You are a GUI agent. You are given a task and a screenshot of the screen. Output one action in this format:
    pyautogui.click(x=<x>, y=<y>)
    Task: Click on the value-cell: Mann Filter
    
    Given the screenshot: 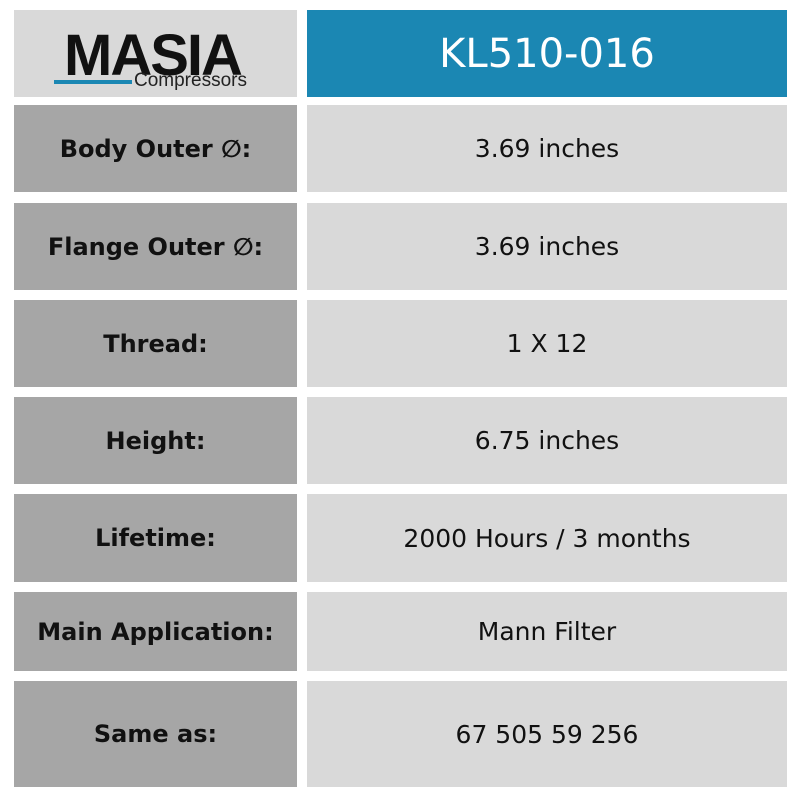 What is the action you would take?
    pyautogui.click(x=547, y=631)
    